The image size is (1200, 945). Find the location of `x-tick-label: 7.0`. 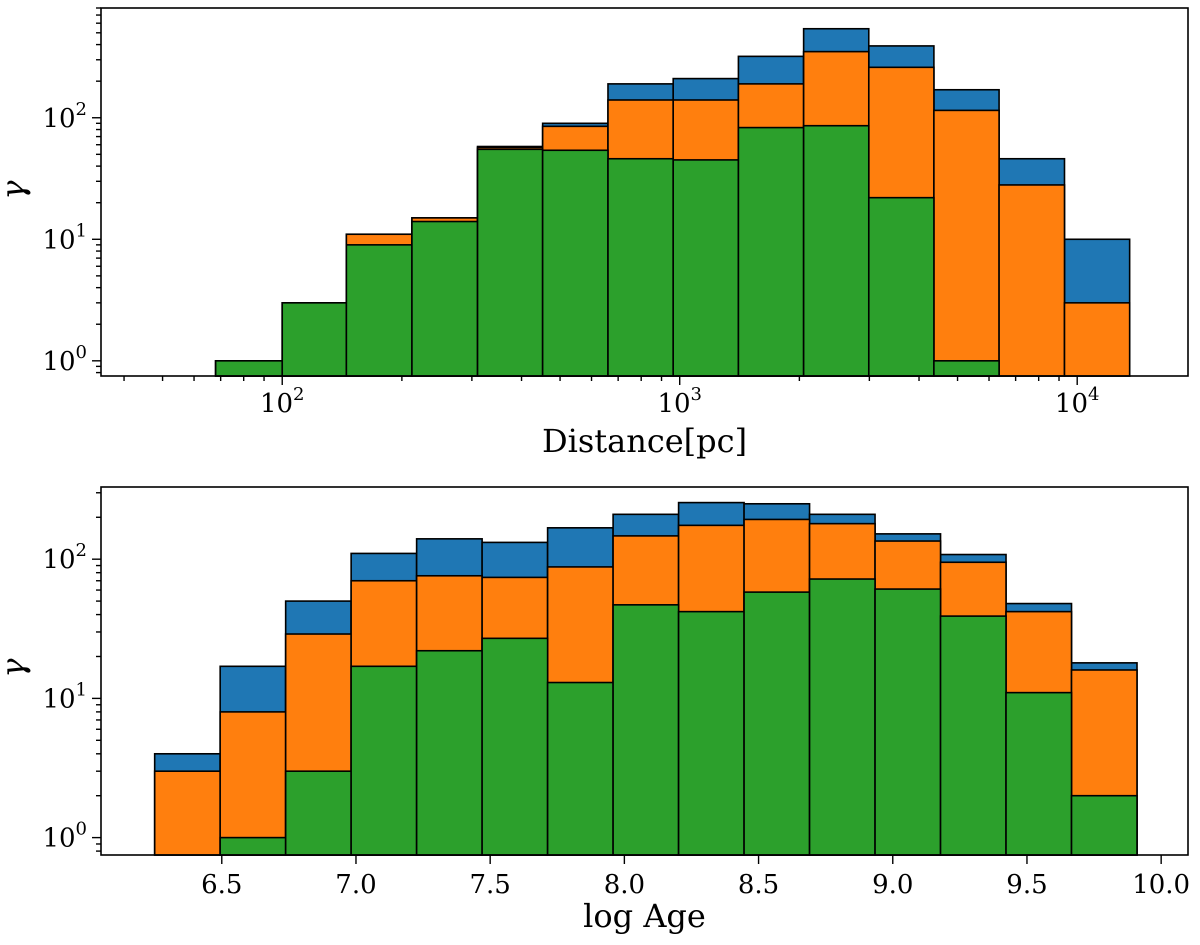

x-tick-label: 7.0 is located at coordinates (355, 885).